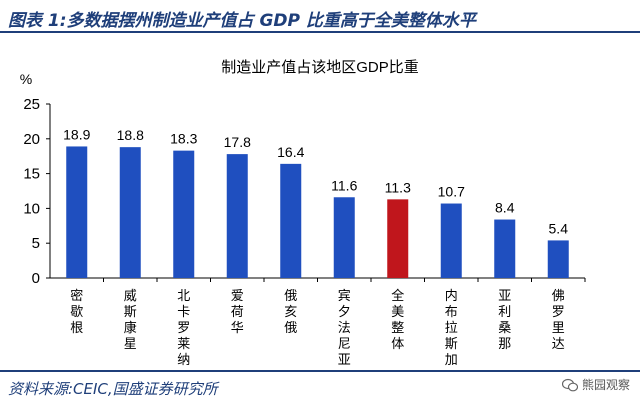 This screenshot has width=640, height=403. I want to click on y-tick-label: 25, so click(31, 104).